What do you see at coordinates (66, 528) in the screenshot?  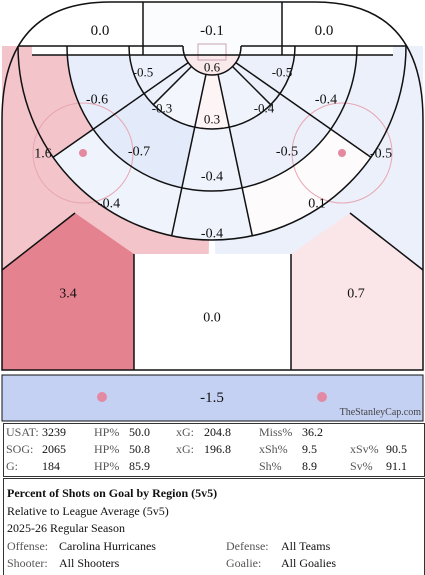 I see `season-label: 2025-26 Regular Season` at bounding box center [66, 528].